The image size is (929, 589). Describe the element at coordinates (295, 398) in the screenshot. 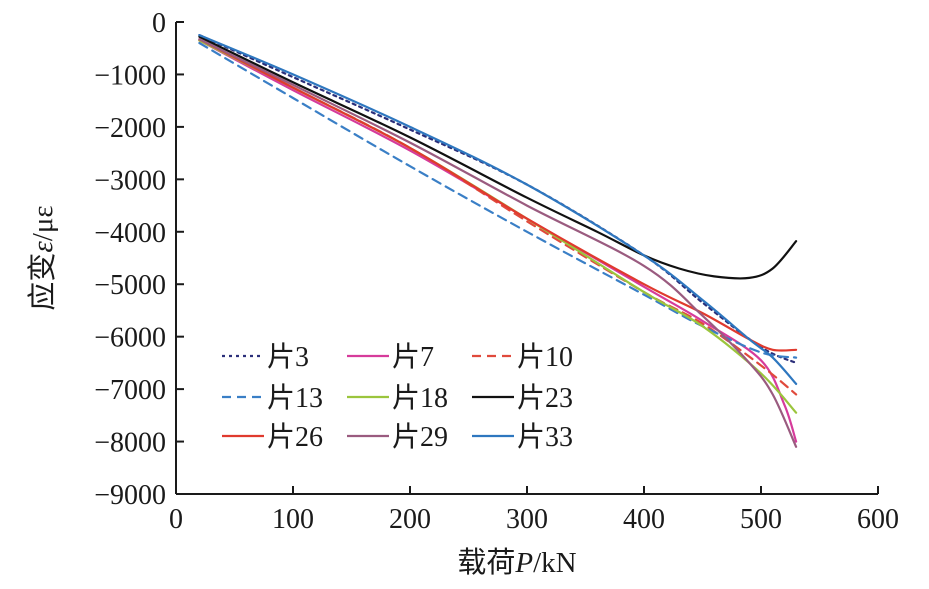

I see `legend-label: 片13` at that location.